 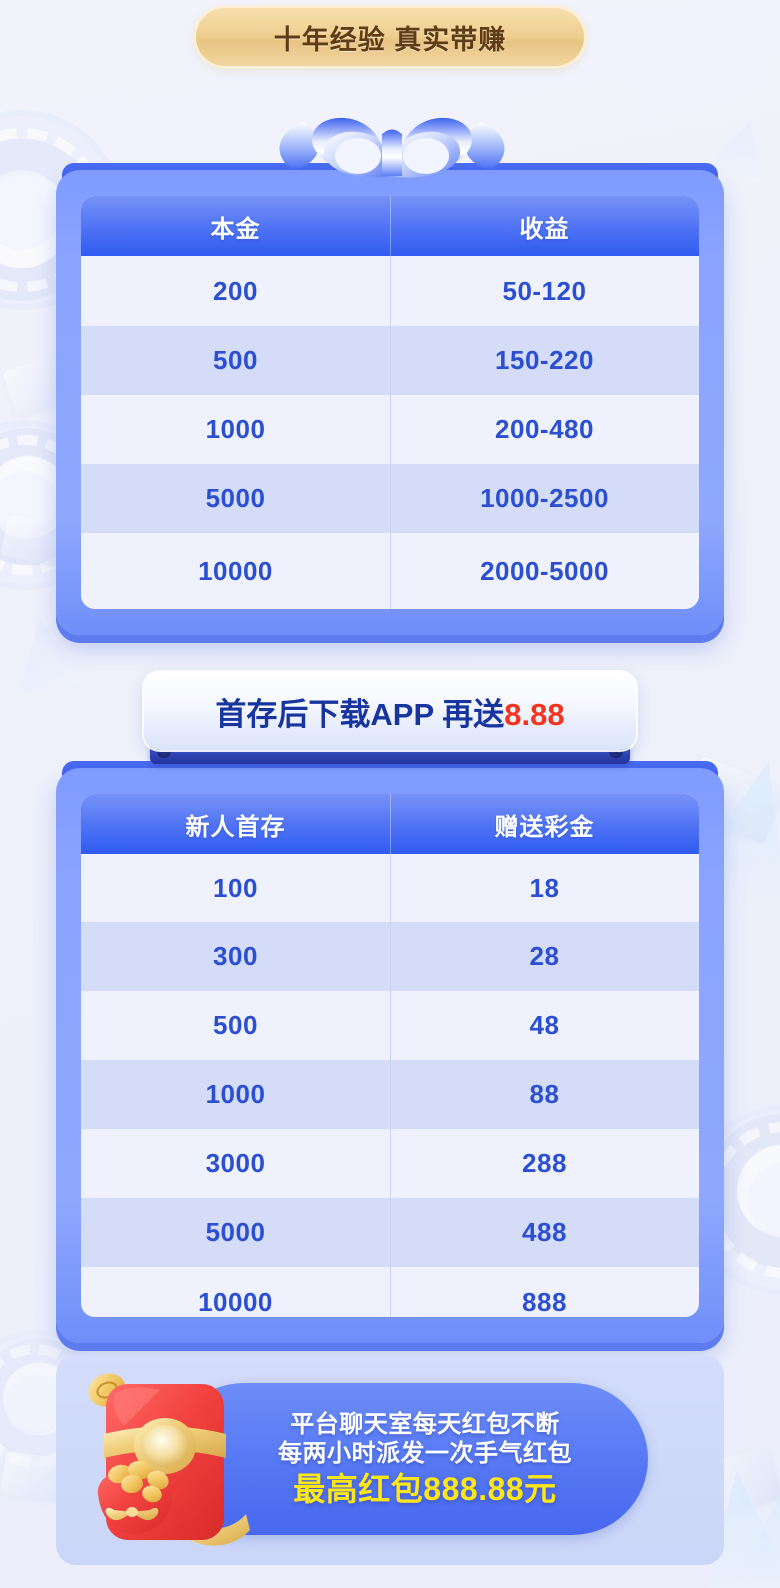 I want to click on table-row: 200 50-120, so click(x=390, y=291).